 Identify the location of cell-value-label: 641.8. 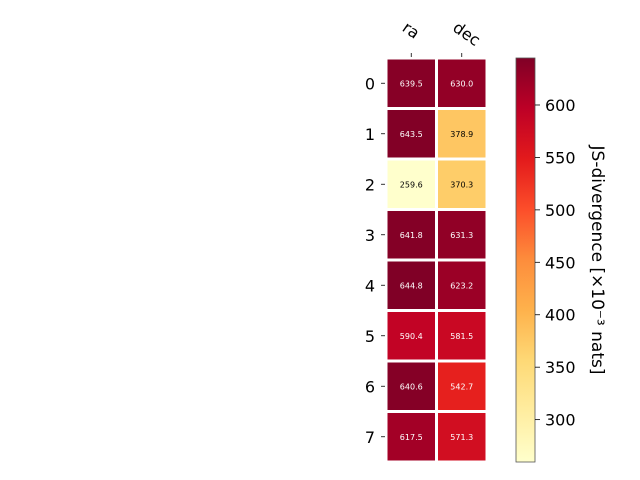
(411, 235).